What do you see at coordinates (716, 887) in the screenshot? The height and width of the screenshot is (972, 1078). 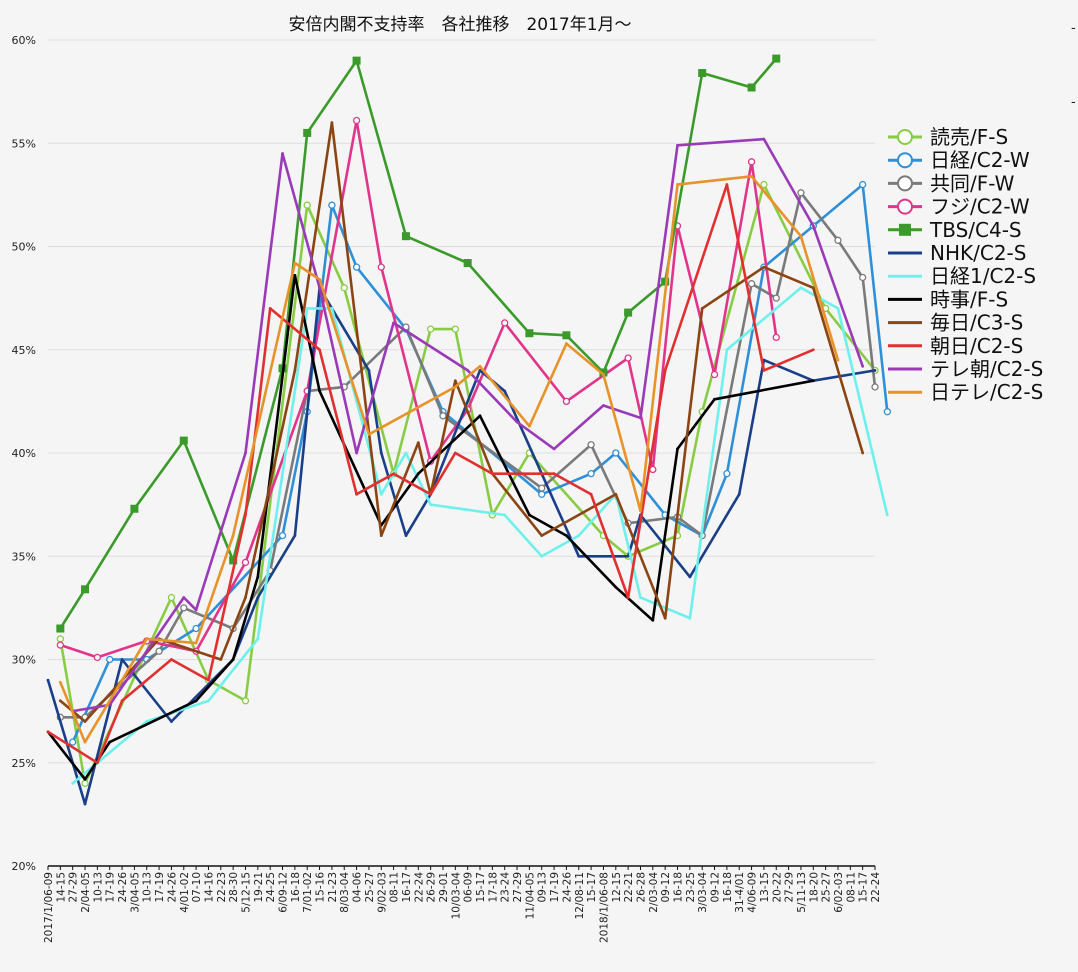 I see `x-tick-label: 09-12` at bounding box center [716, 887].